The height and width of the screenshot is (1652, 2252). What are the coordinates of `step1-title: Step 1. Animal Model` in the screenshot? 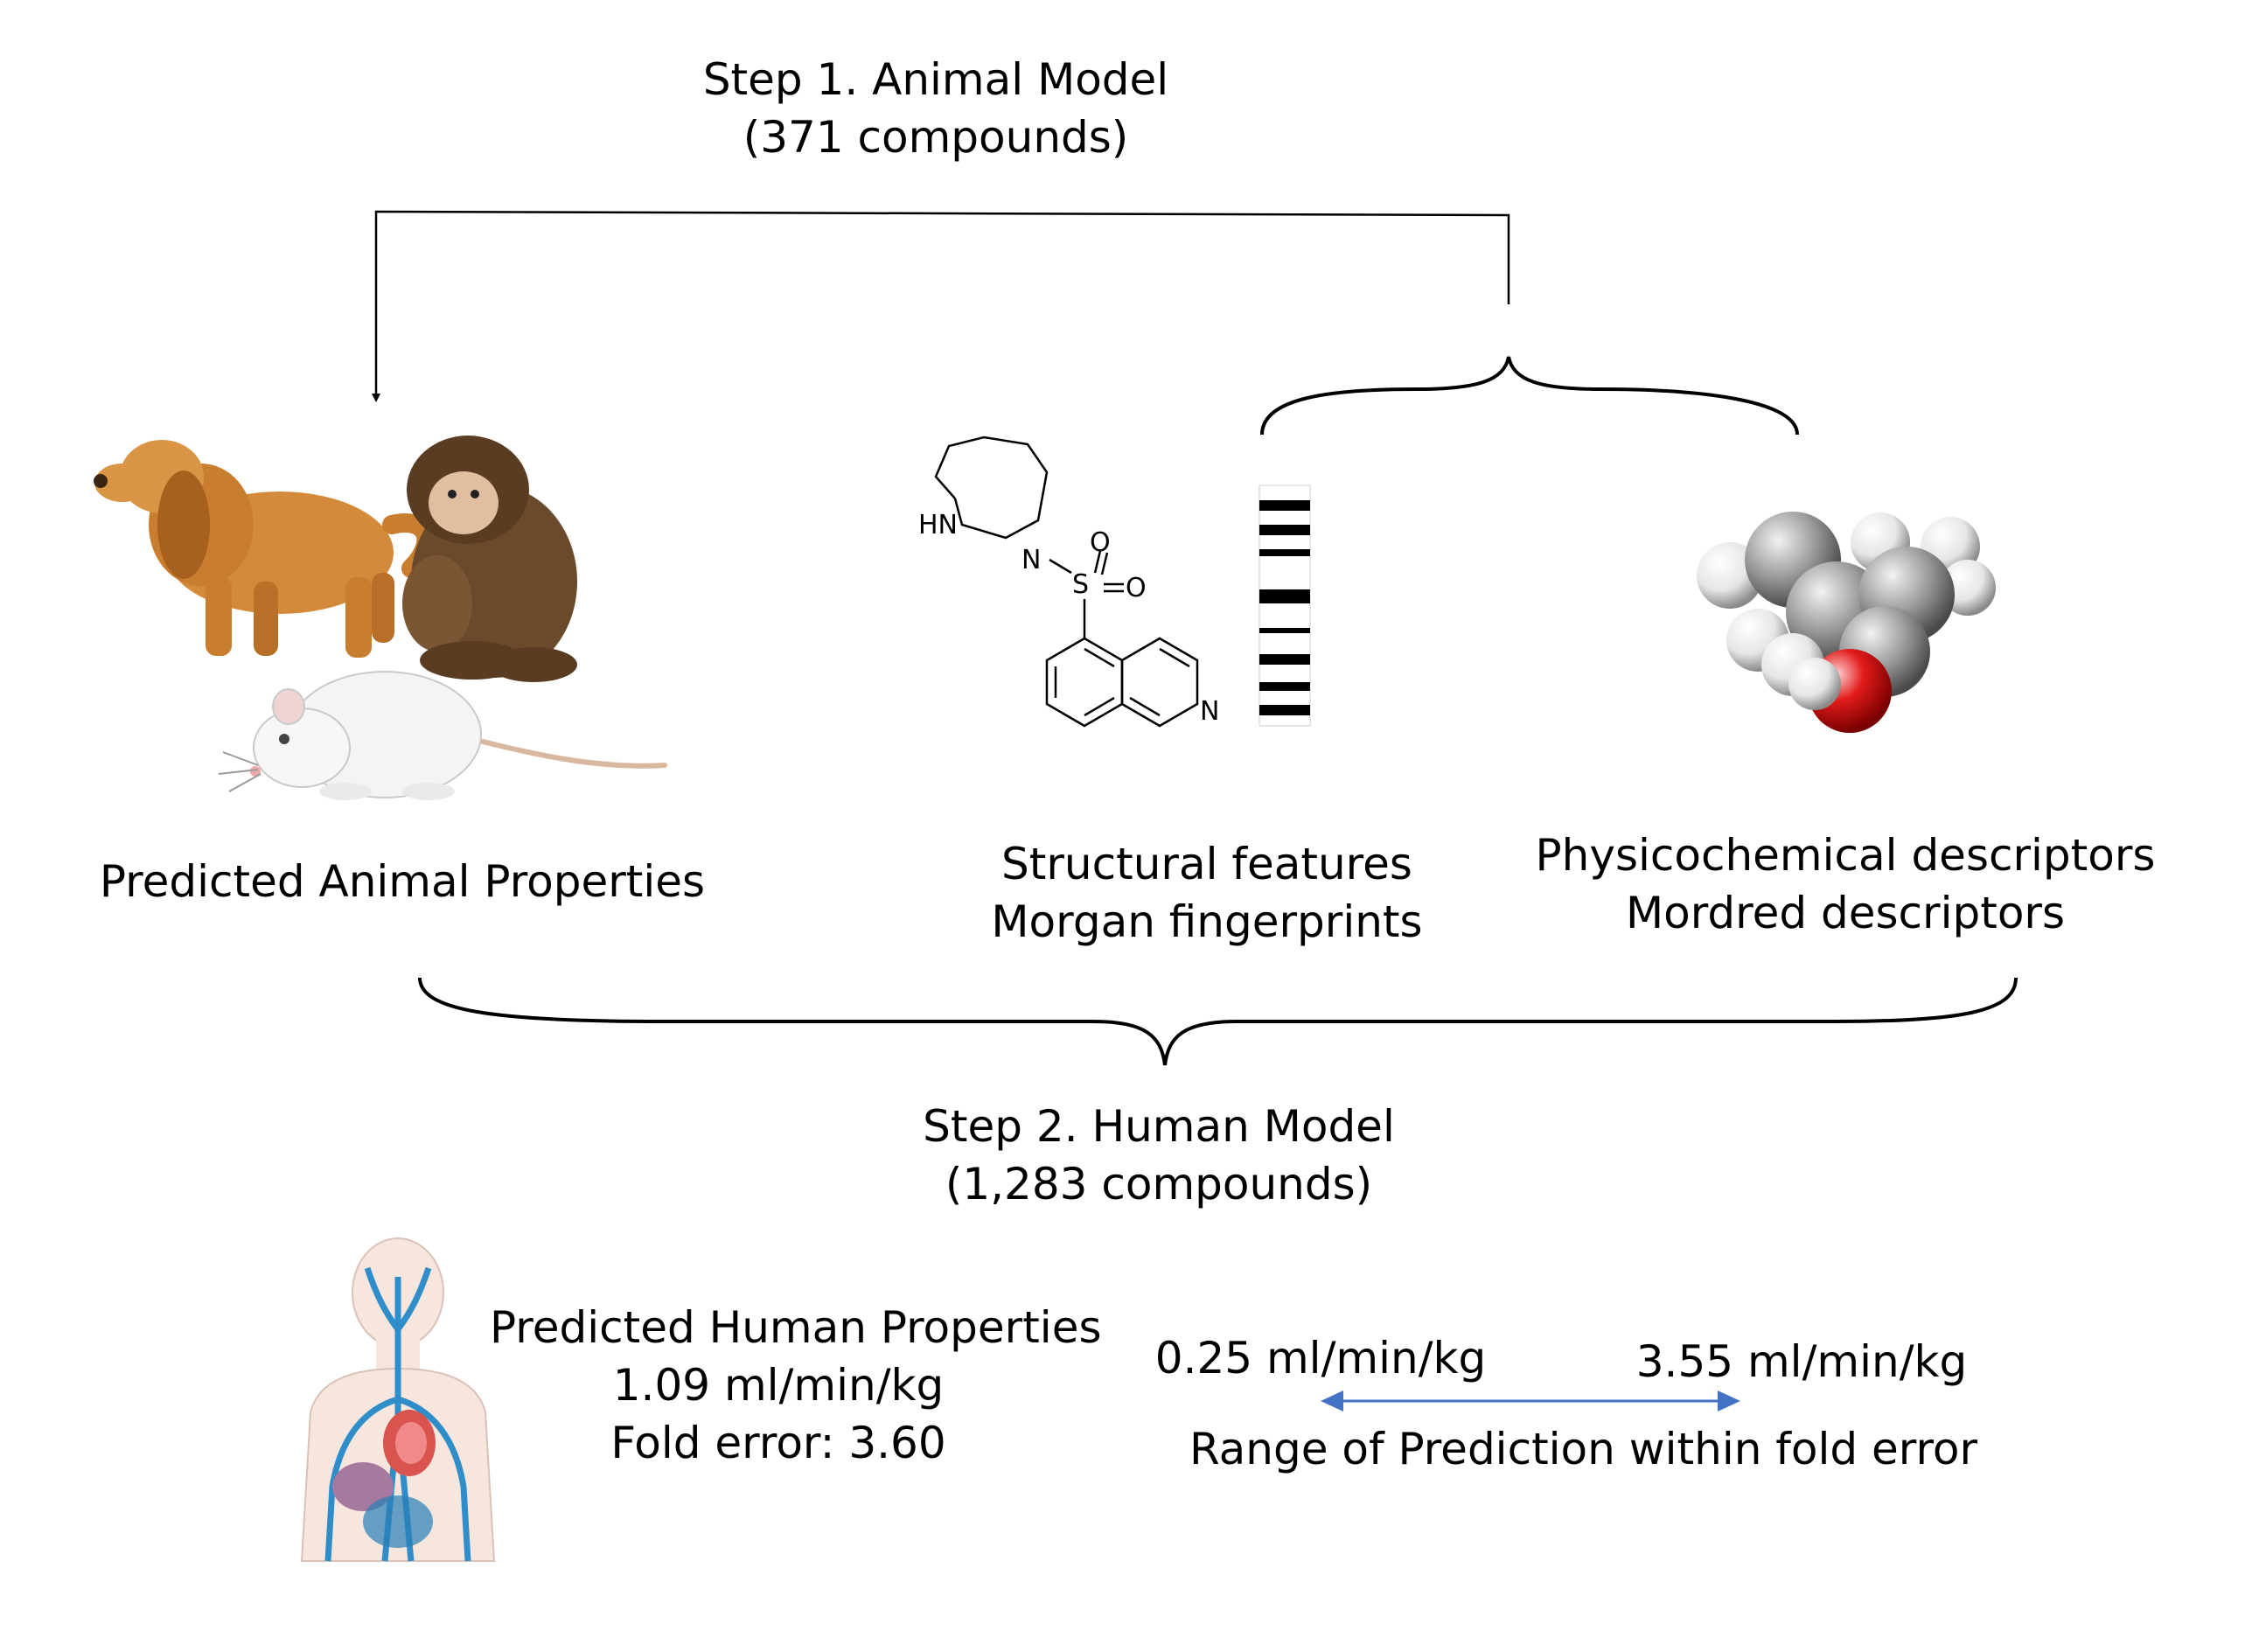 It's located at (935, 79).